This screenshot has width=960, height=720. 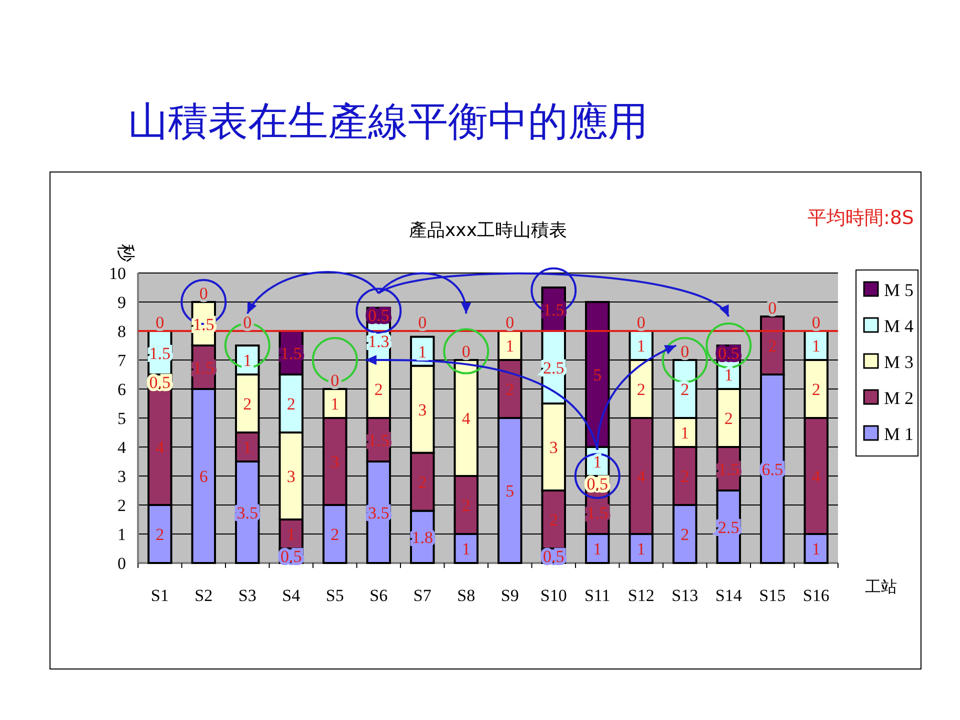 What do you see at coordinates (122, 534) in the screenshot?
I see `y-tick-label: 1` at bounding box center [122, 534].